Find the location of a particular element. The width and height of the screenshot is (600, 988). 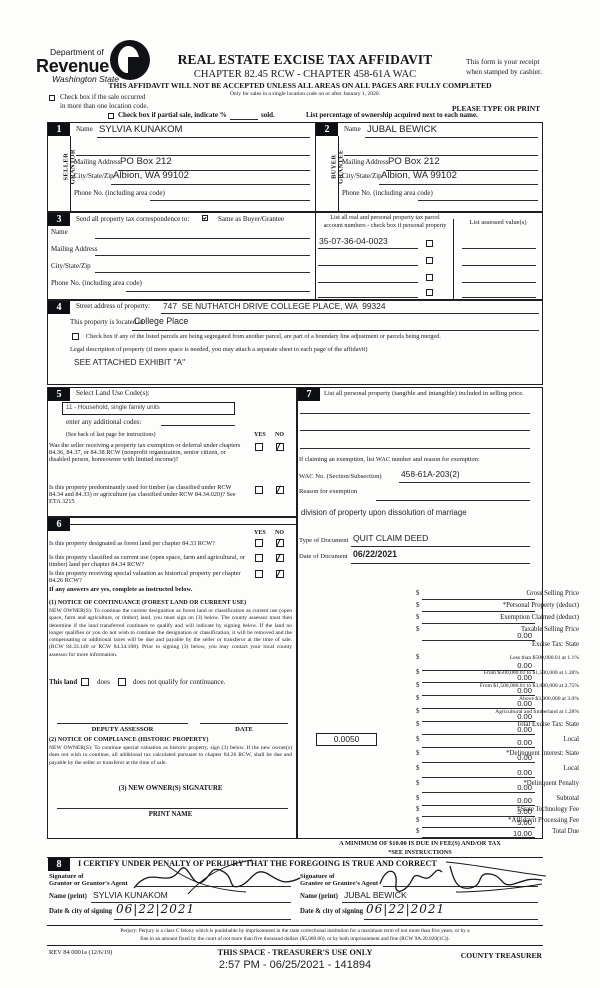

corr-name-label: Name is located at coordinates (59, 232).